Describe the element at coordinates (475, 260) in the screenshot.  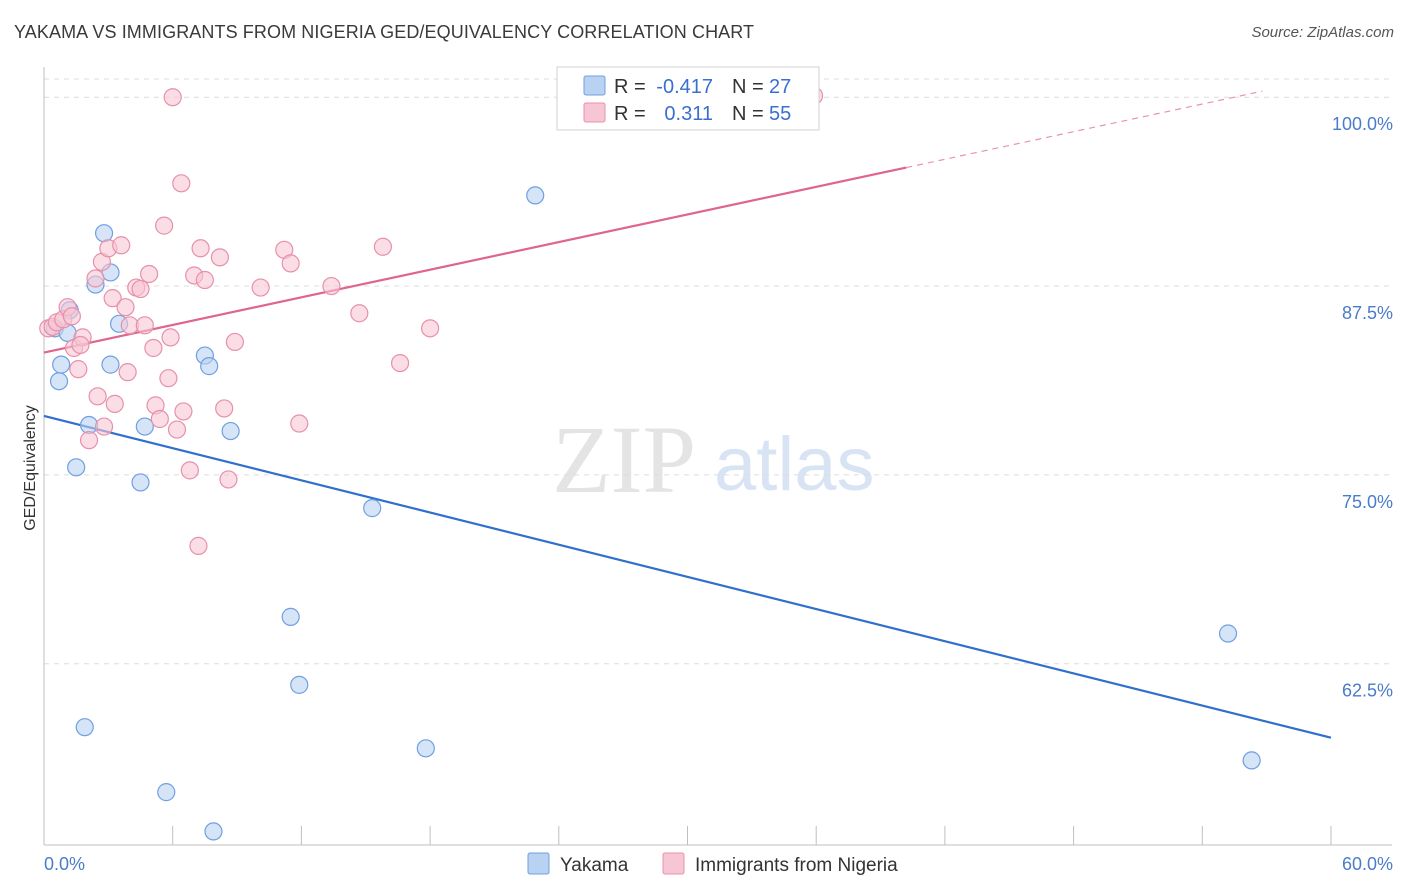
I see `trend-line-solid` at that location.